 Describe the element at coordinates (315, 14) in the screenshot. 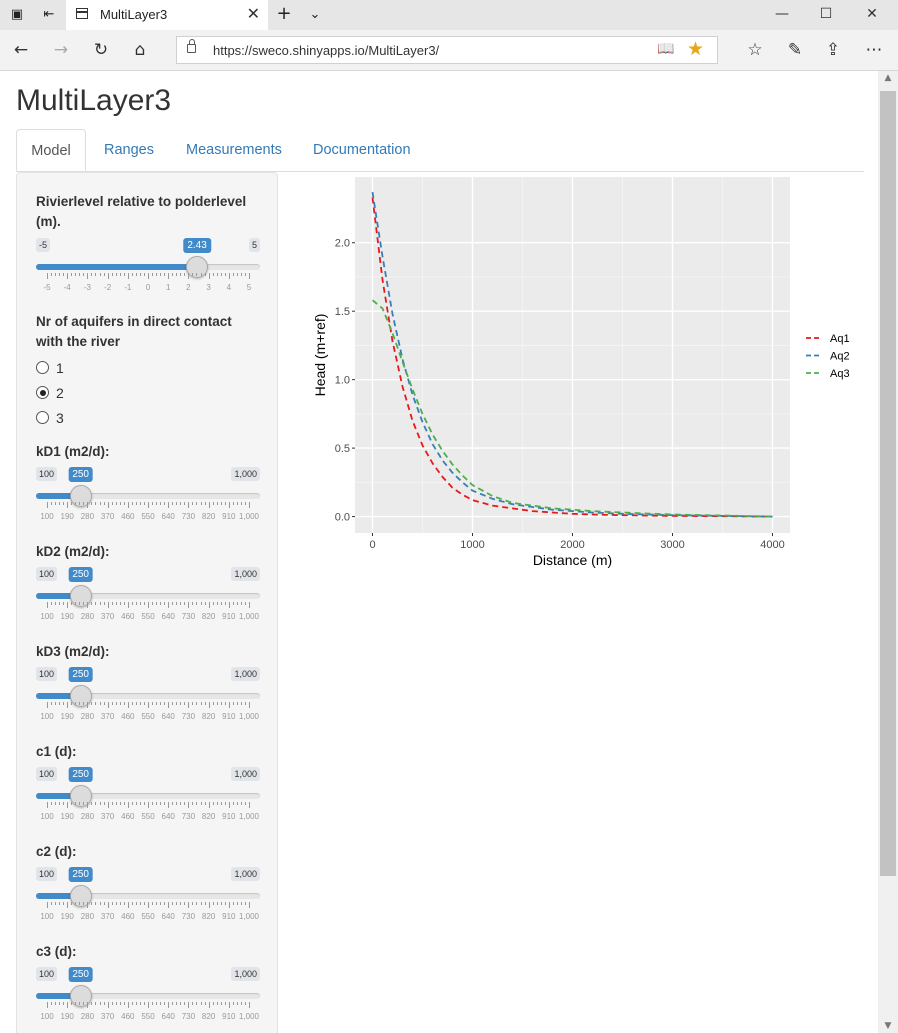

I see `tab-list-chevron-icon: ⌄` at that location.